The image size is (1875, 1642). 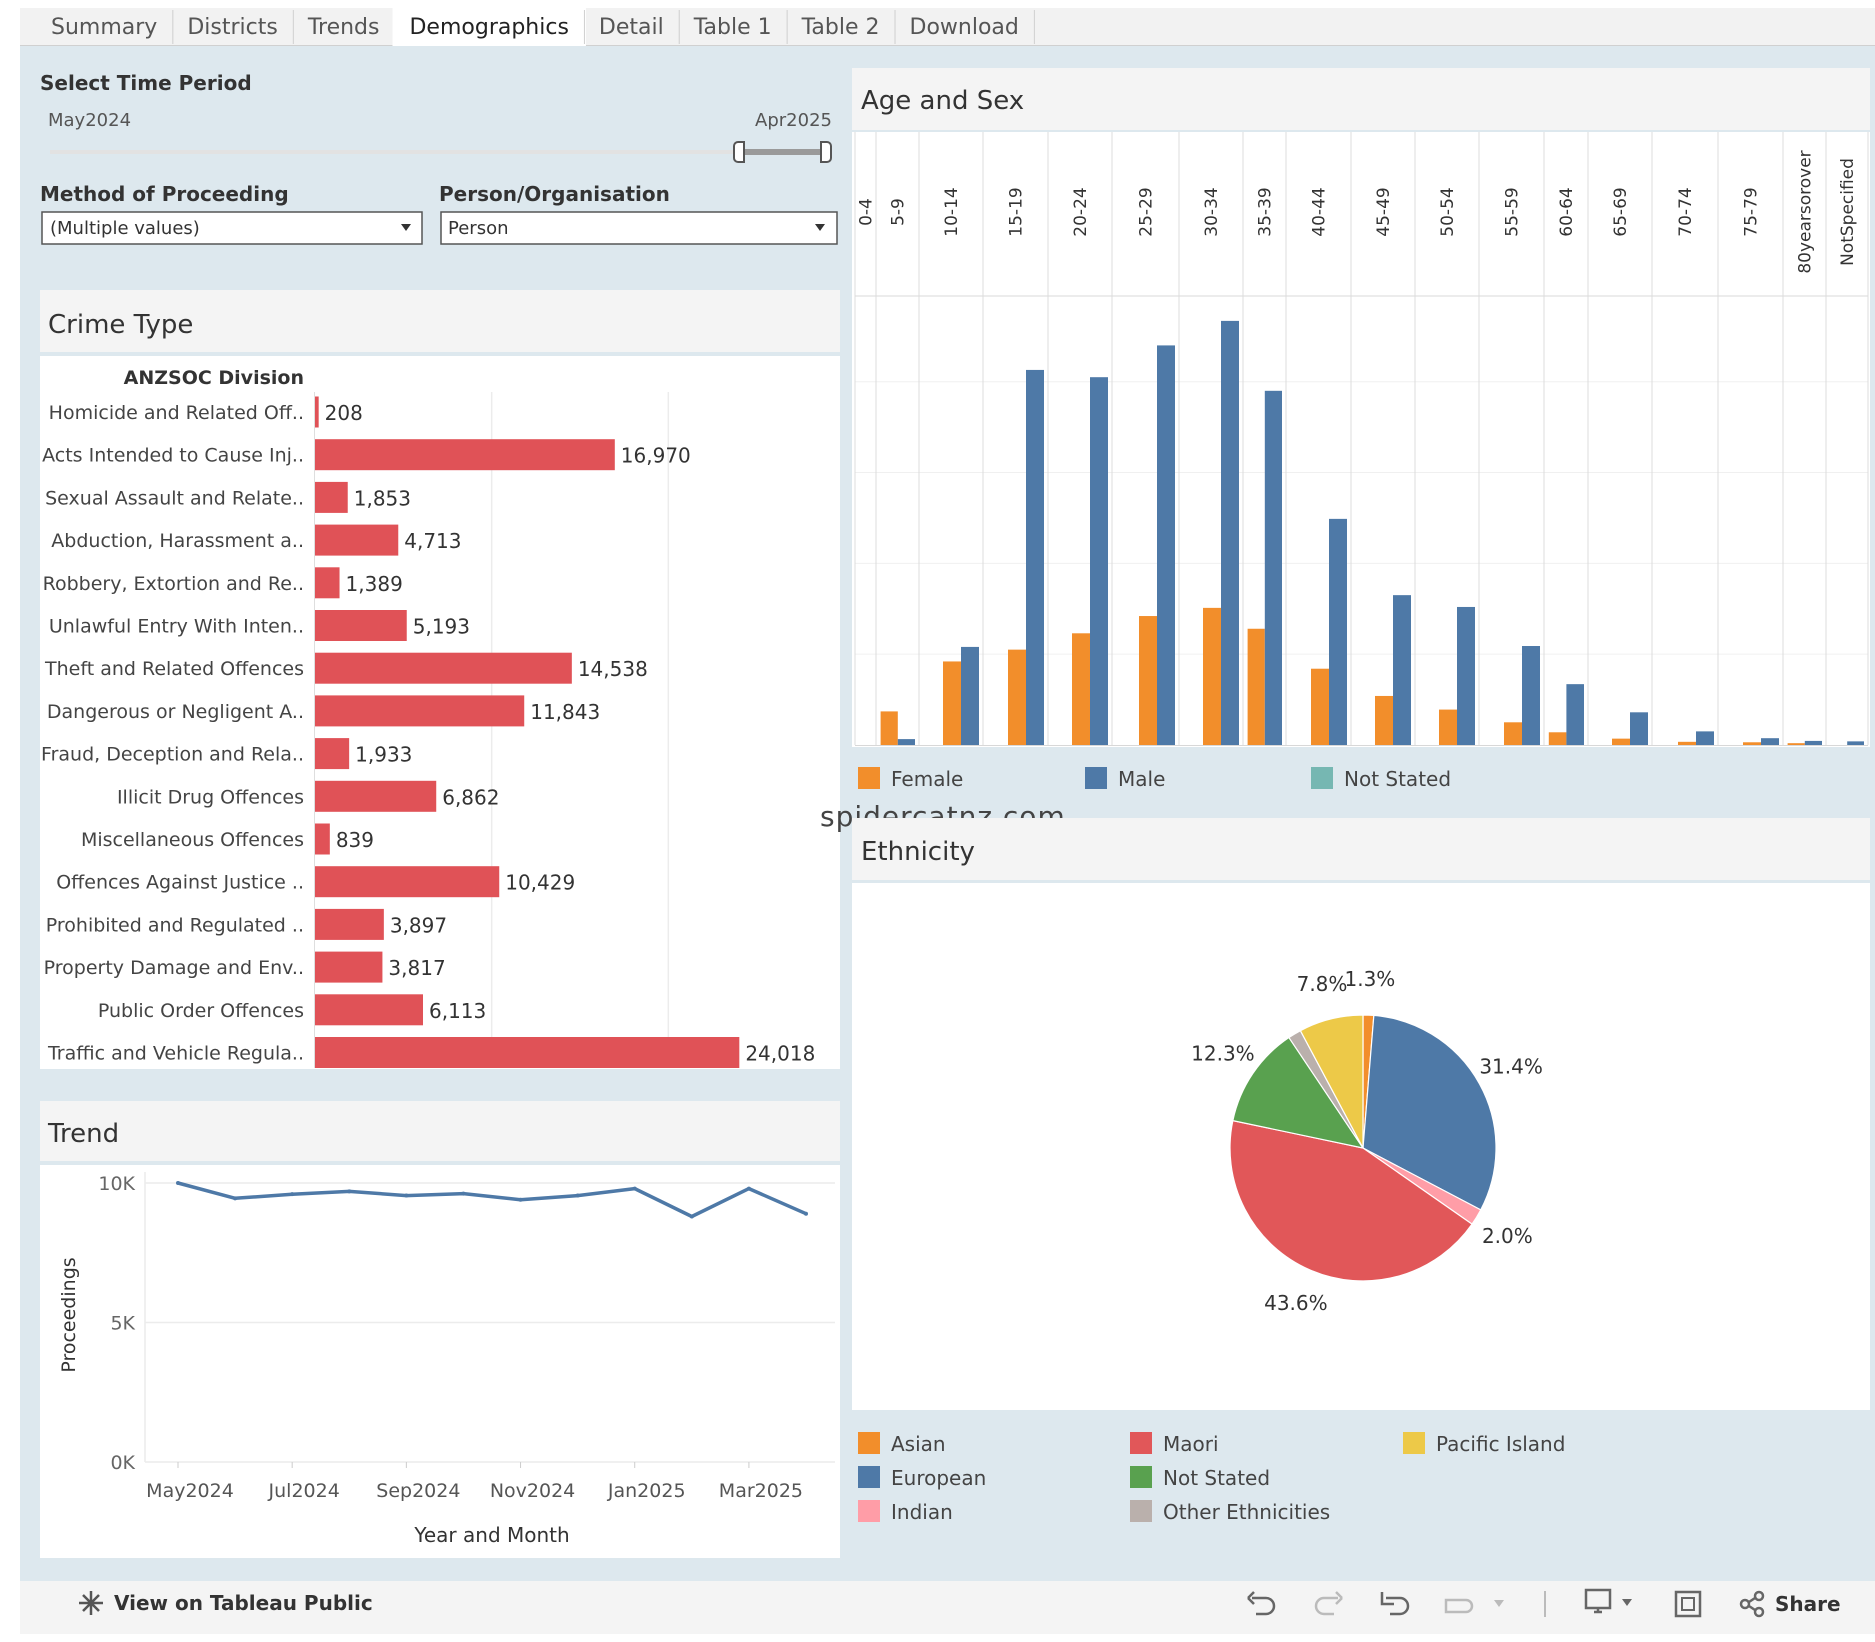 What do you see at coordinates (1246, 1512) in the screenshot?
I see `legend-label: Other Ethnicities` at bounding box center [1246, 1512].